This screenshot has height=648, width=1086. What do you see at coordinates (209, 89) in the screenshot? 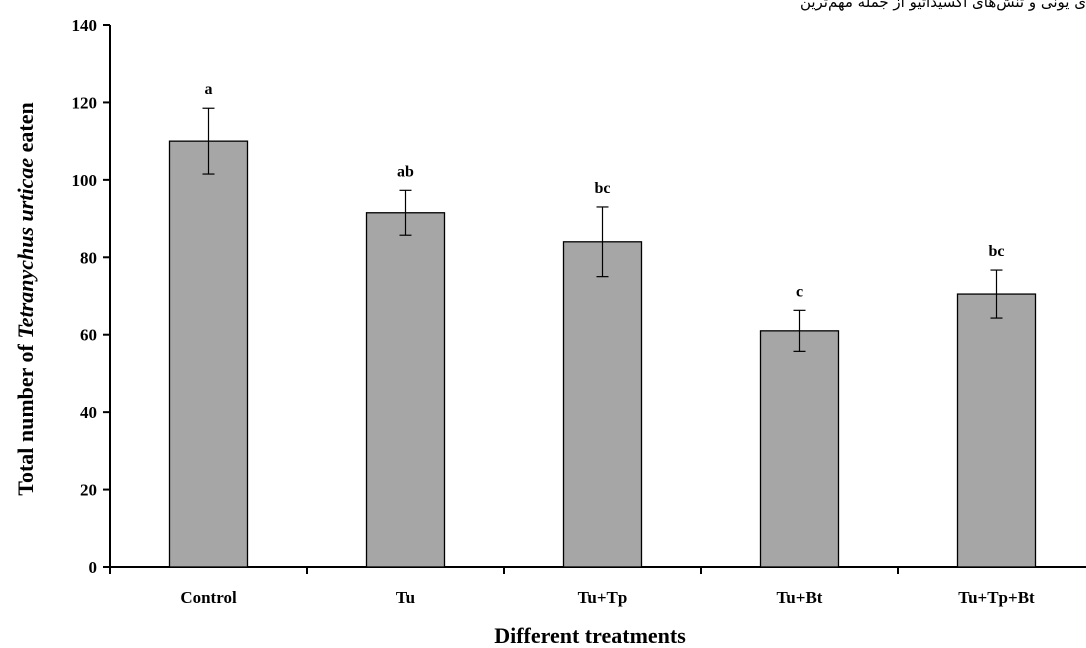
I see `significance-letter: a` at bounding box center [209, 89].